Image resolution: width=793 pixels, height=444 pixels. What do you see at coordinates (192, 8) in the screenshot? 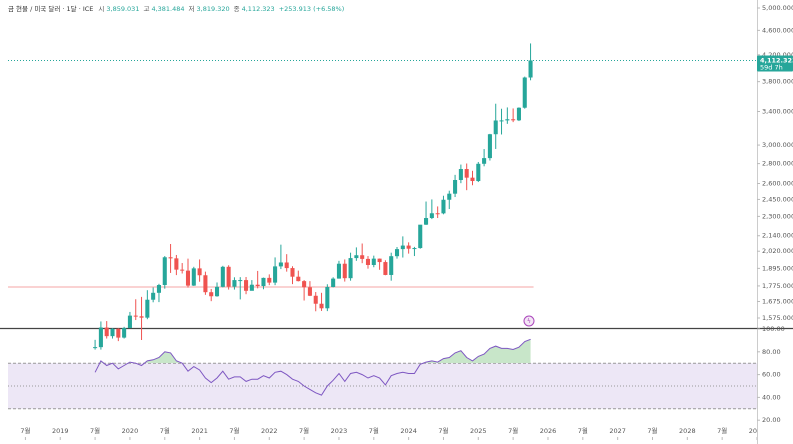
I see `ohlc-label: 저` at bounding box center [192, 8].